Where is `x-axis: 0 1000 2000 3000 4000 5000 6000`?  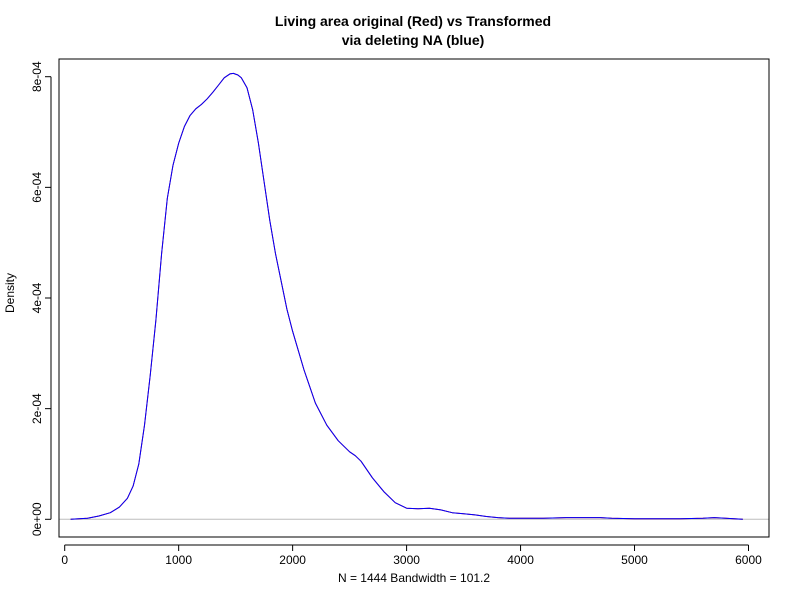 x-axis: 0 1000 2000 3000 4000 5000 6000 is located at coordinates (411, 555).